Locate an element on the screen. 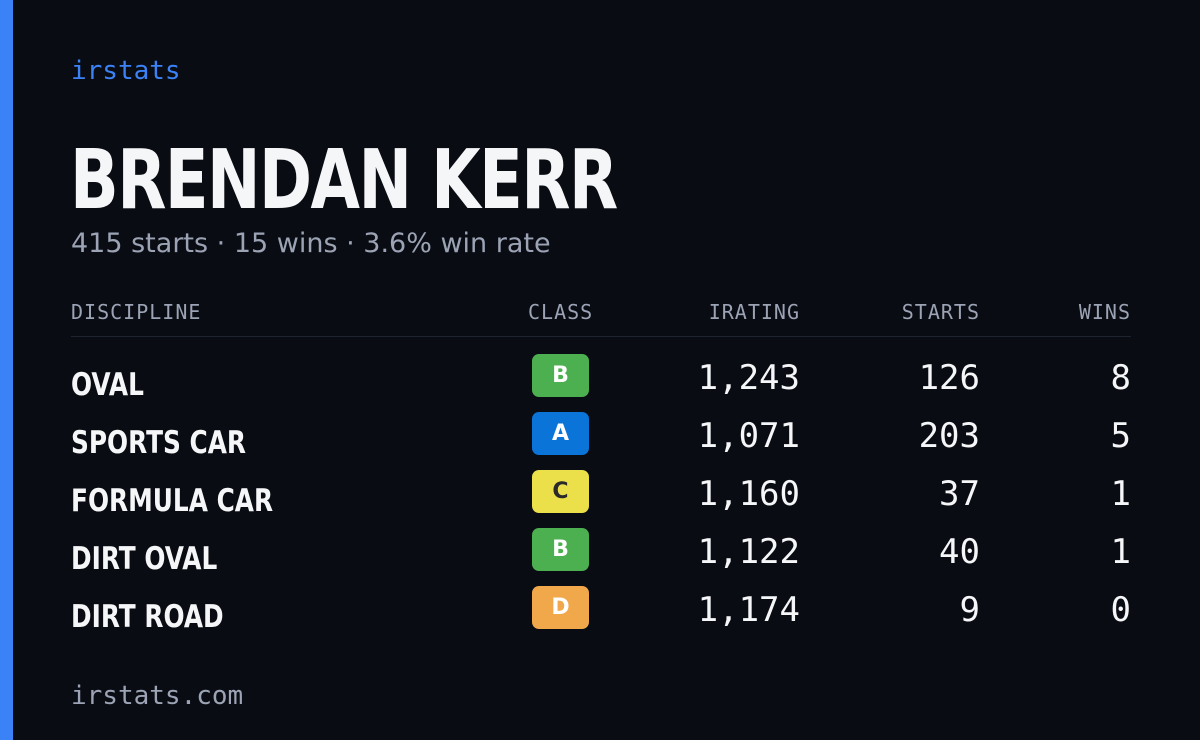 This screenshot has width=1200, height=740. header-wins: WINS is located at coordinates (1104, 312).